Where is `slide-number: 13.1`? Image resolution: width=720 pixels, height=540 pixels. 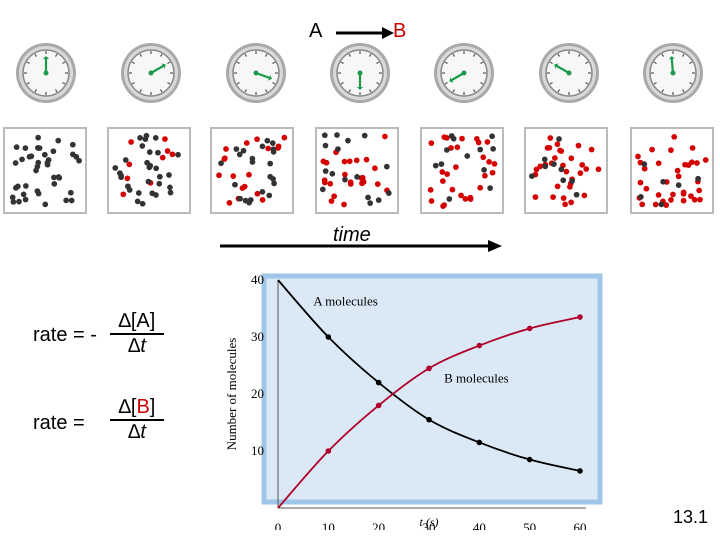 slide-number: 13.1 is located at coordinates (690, 517).